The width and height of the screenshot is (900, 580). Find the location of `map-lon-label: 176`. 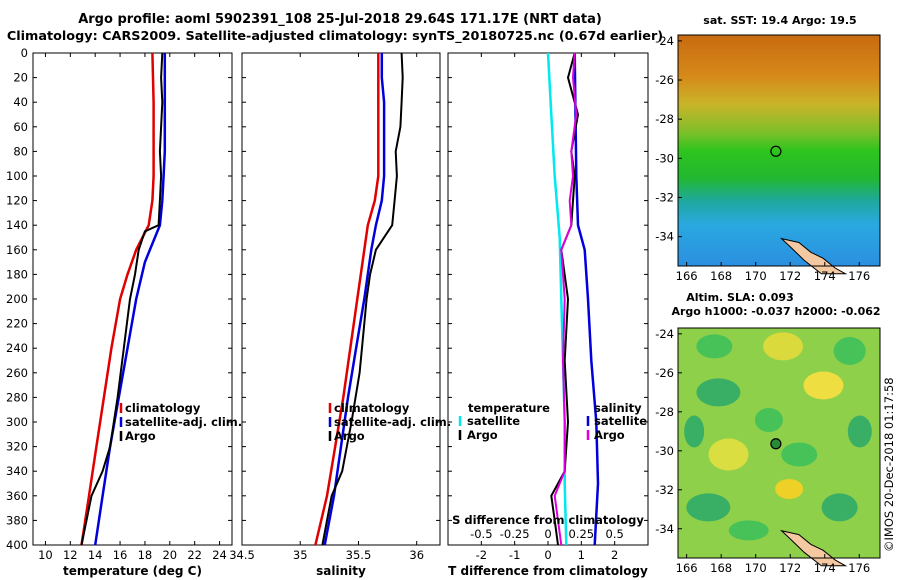

map-lon-label: 176 is located at coordinates (859, 568).